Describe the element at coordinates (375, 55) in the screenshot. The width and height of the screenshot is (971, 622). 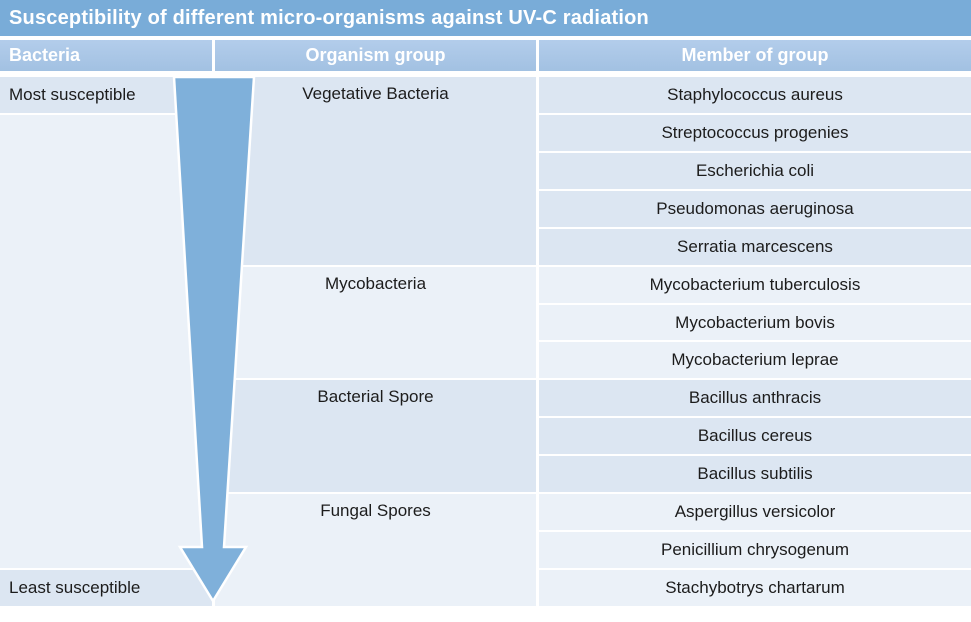
I see `column-header-organism-group: Organism group` at that location.